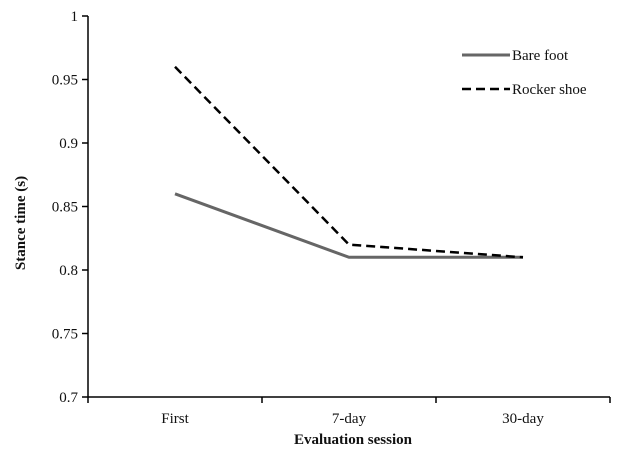  What do you see at coordinates (65, 208) in the screenshot?
I see `y-tick-label: 0.85` at bounding box center [65, 208].